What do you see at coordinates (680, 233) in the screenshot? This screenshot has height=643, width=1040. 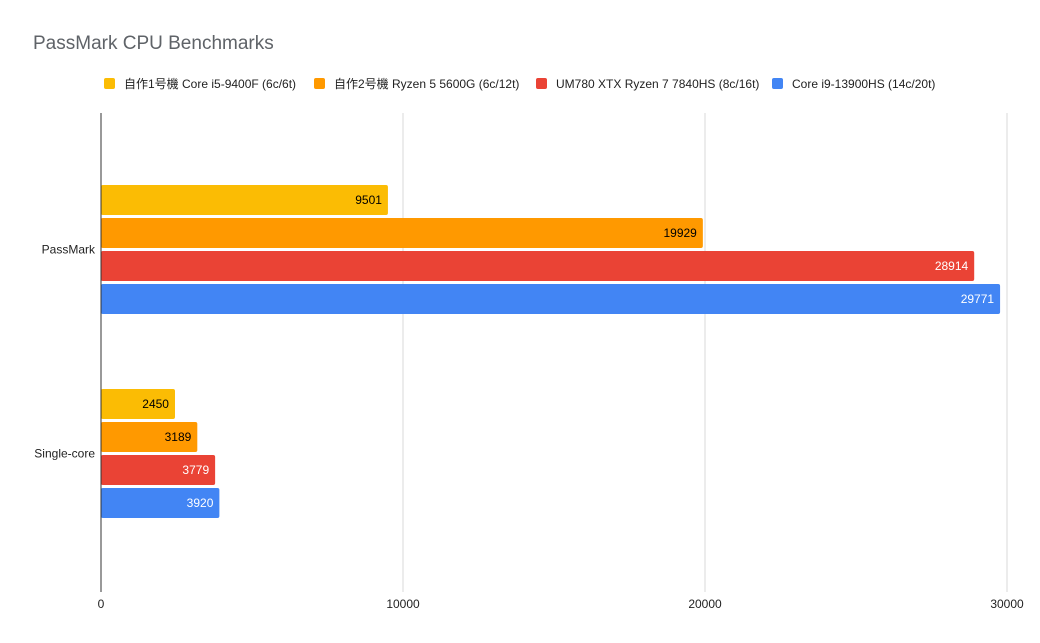 I see `data-label: 19929` at bounding box center [680, 233].